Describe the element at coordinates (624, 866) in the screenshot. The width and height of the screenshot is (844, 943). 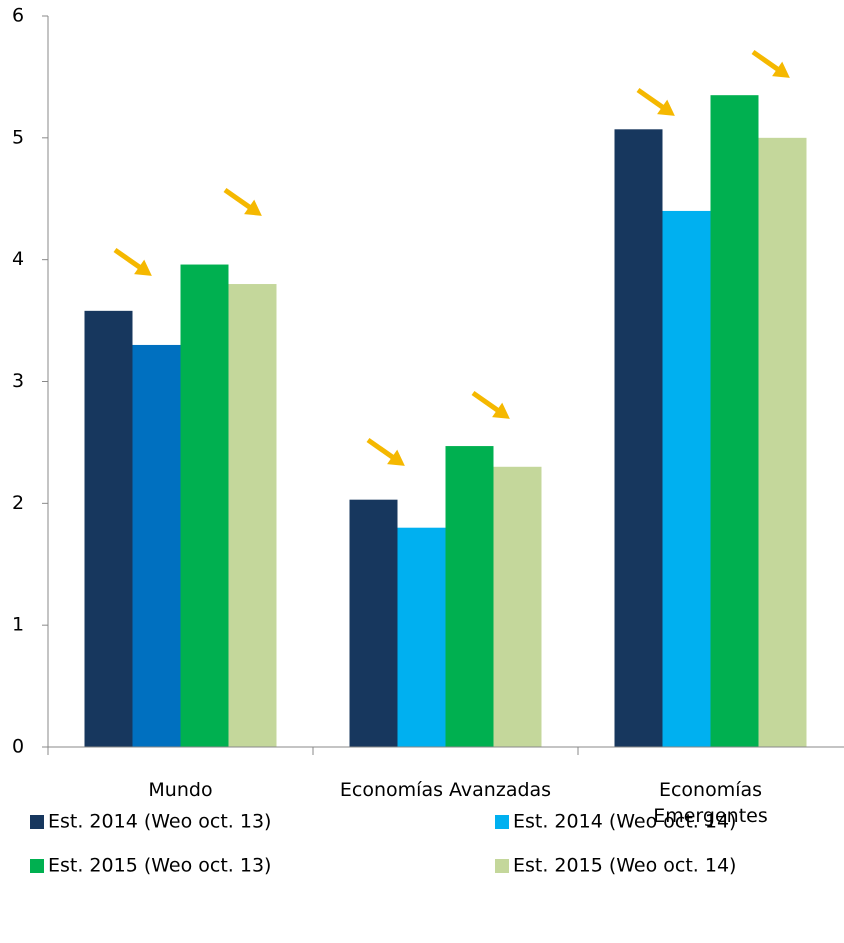
I see `legend-label: Est. 2015 (Weo oct. 14)` at that location.